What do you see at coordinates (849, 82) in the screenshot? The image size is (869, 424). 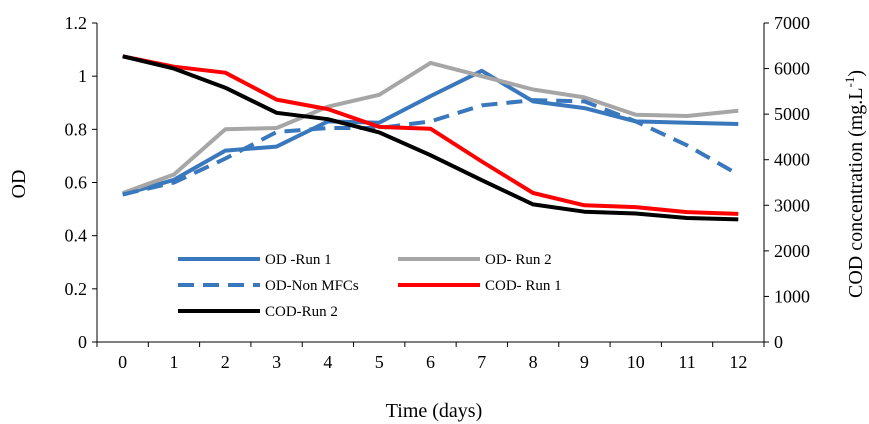 I see `right-axis-title-sup: -1` at bounding box center [849, 82].